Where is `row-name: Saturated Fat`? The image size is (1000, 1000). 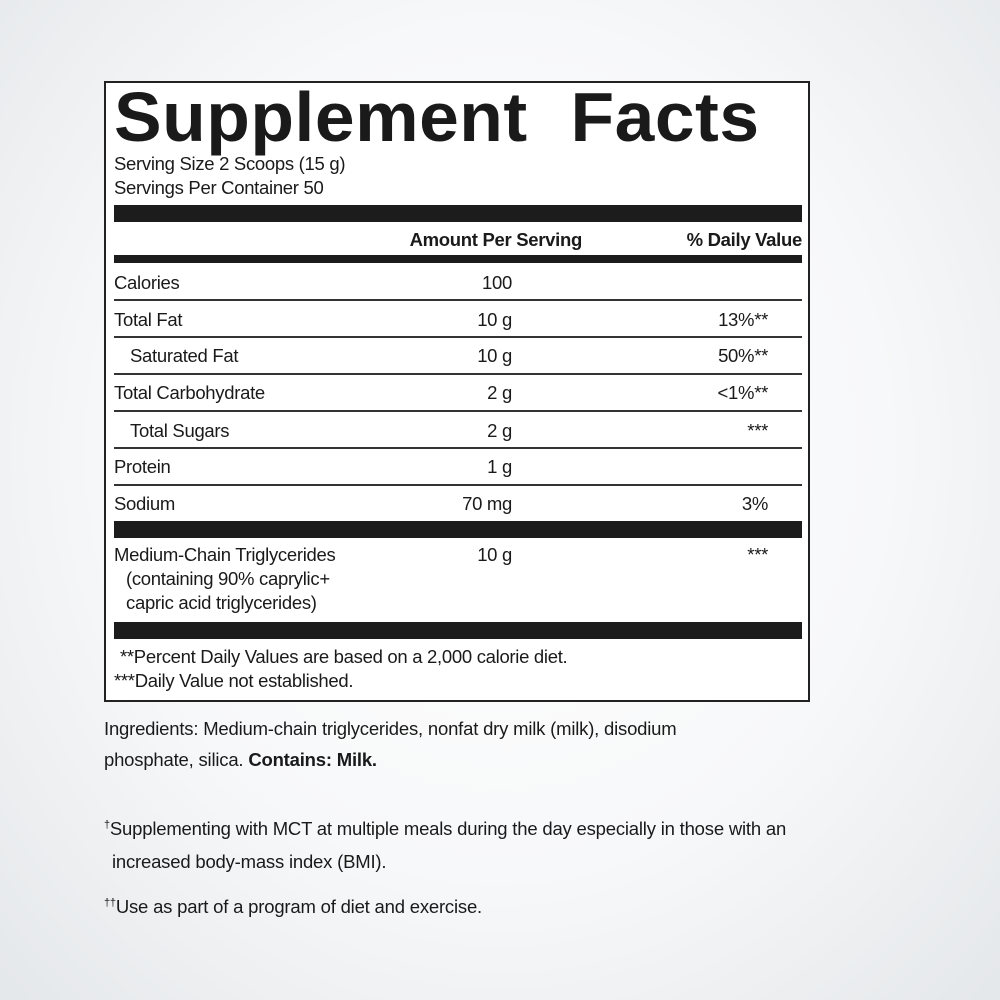 row-name: Saturated Fat is located at coordinates (184, 355).